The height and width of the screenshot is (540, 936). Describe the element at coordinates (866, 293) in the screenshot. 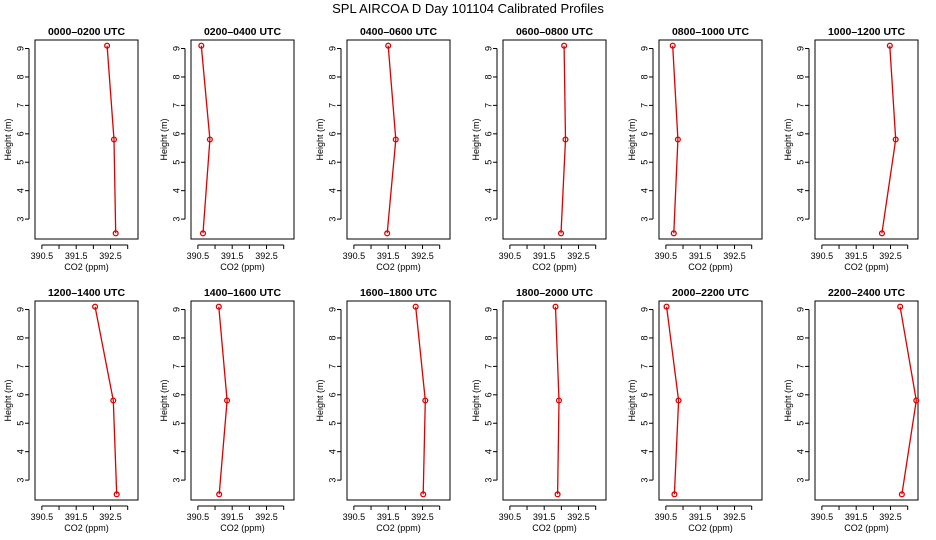

I see `panel-title: 2200–2400 UTC` at that location.